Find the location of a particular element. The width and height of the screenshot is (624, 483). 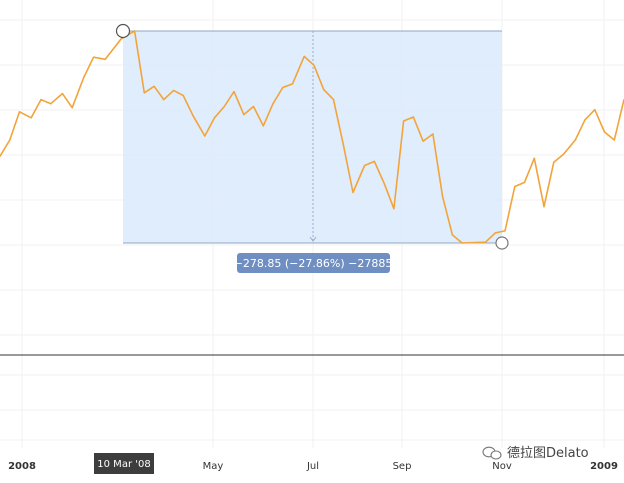

wechat-icon is located at coordinates (492, 453).